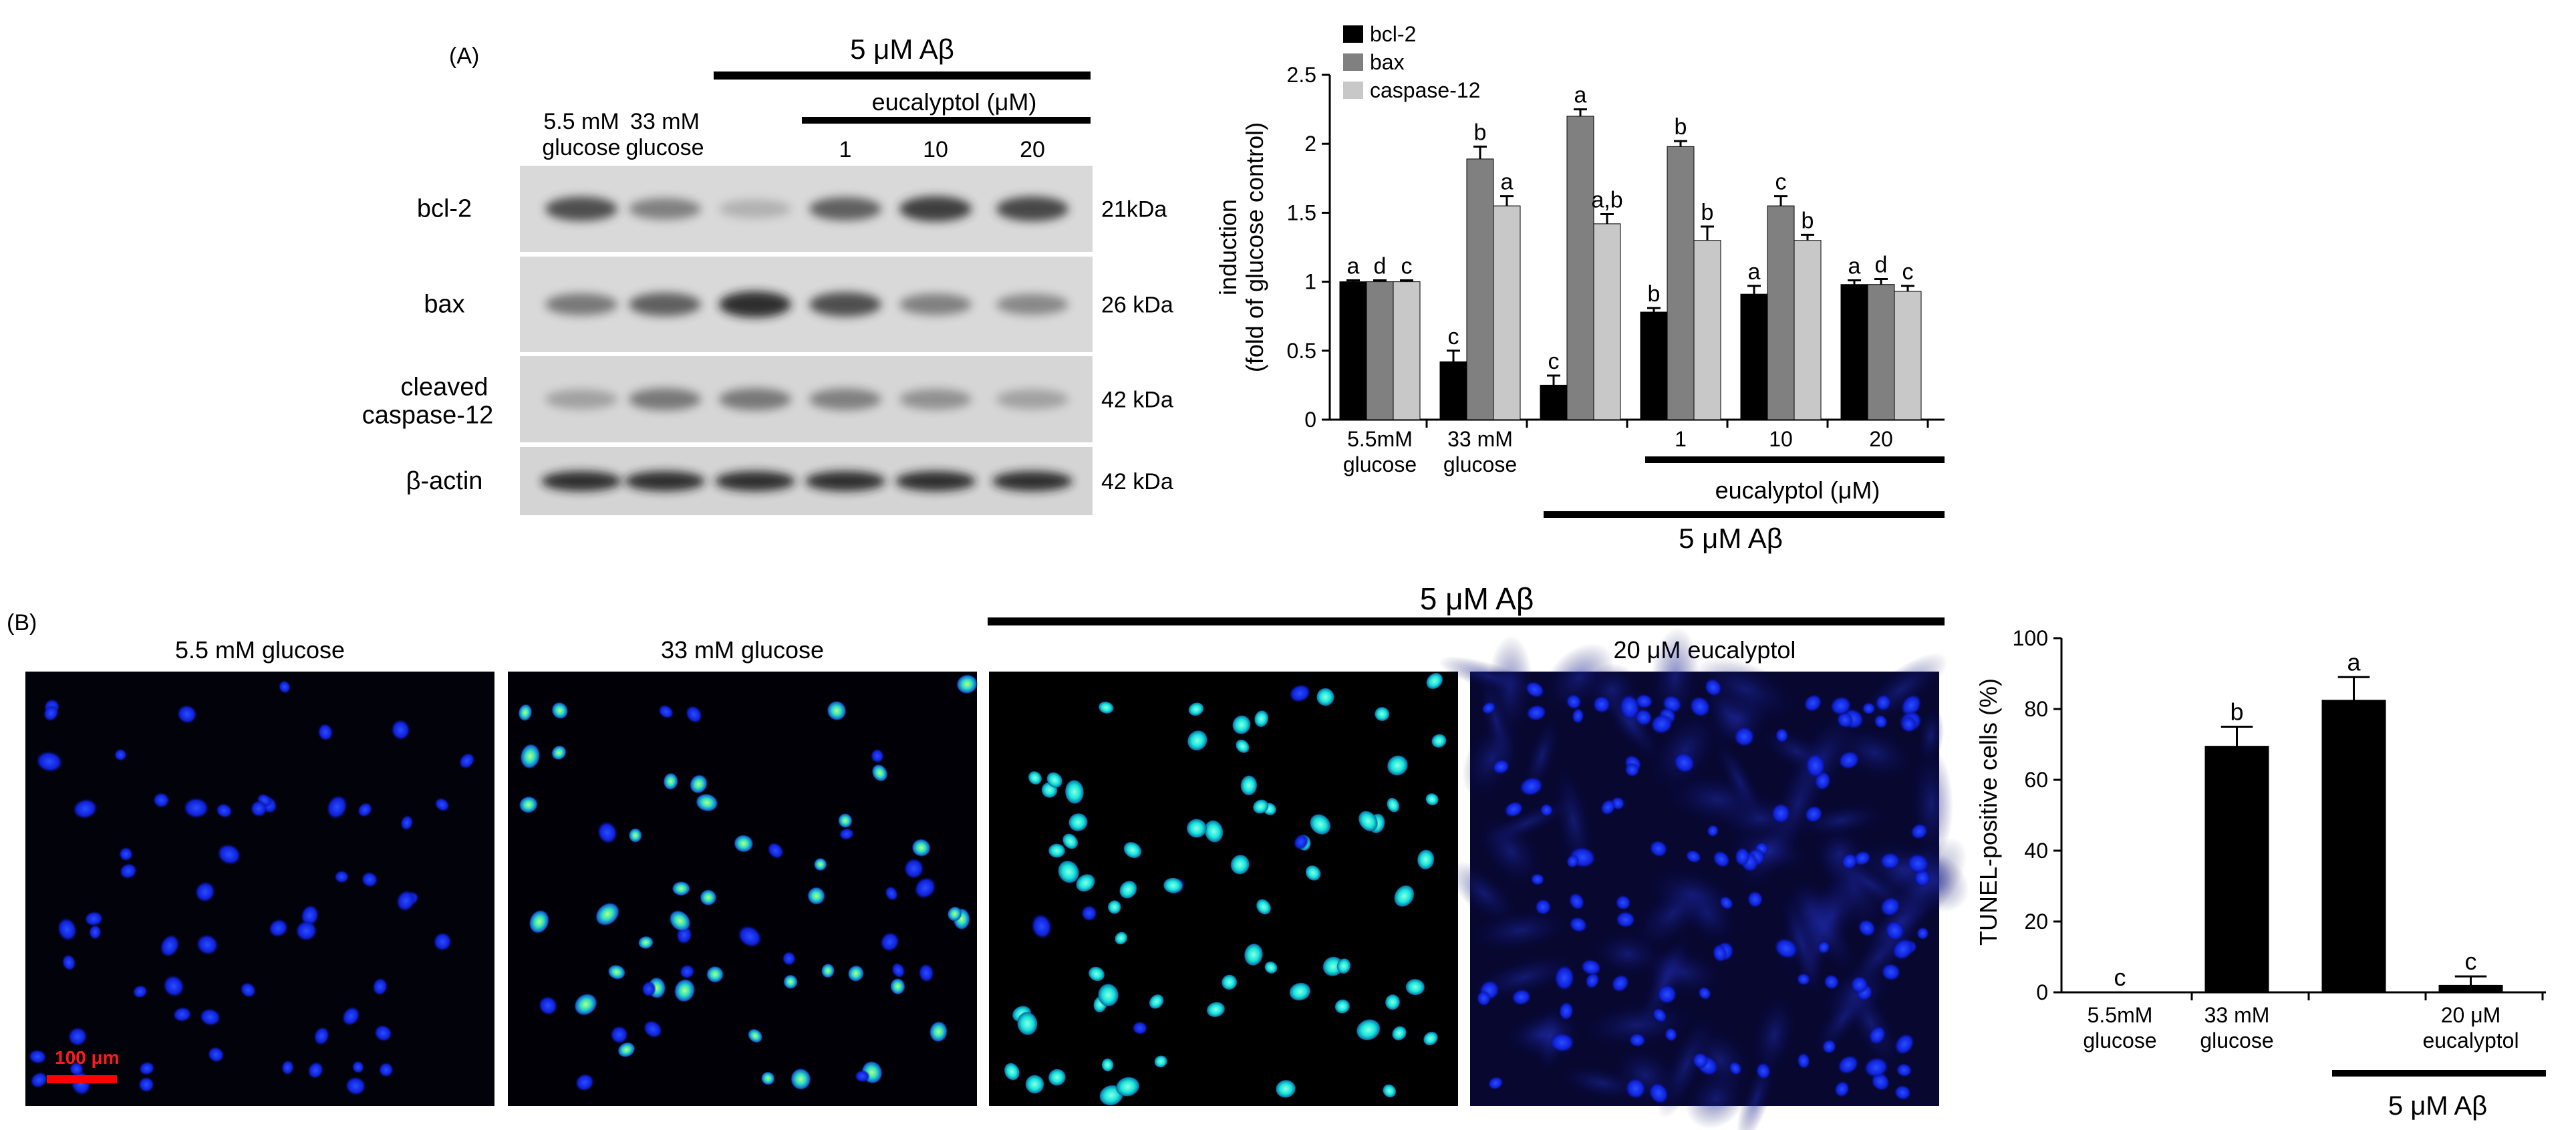 This screenshot has width=2576, height=1130. Describe the element at coordinates (1703, 878) in the screenshot. I see `micrograph: 20 μM eucalyptol` at that location.